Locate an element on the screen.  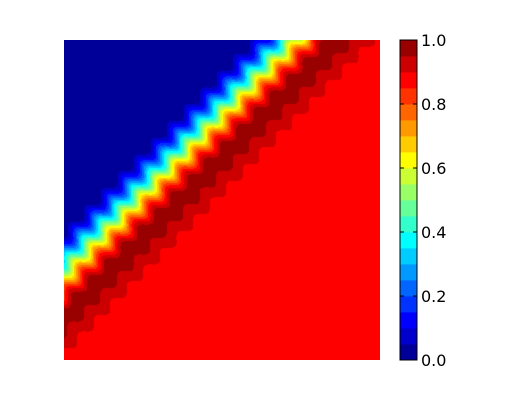
colorbar-ticks: 0.0 0.2 0.4 0.6 0.8 1.0 is located at coordinates (423, 200).